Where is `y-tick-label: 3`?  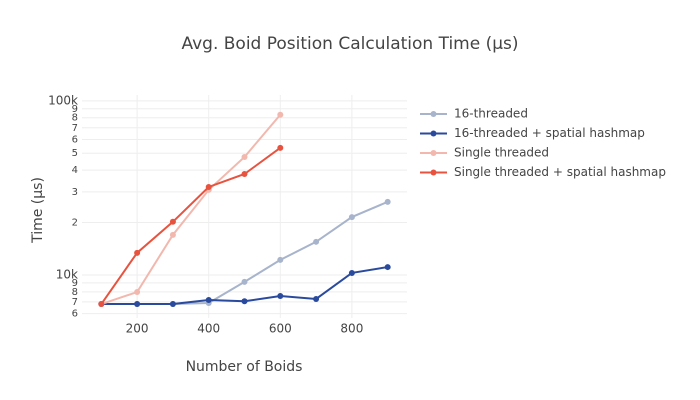 y-tick-label: 3 is located at coordinates (75, 192).